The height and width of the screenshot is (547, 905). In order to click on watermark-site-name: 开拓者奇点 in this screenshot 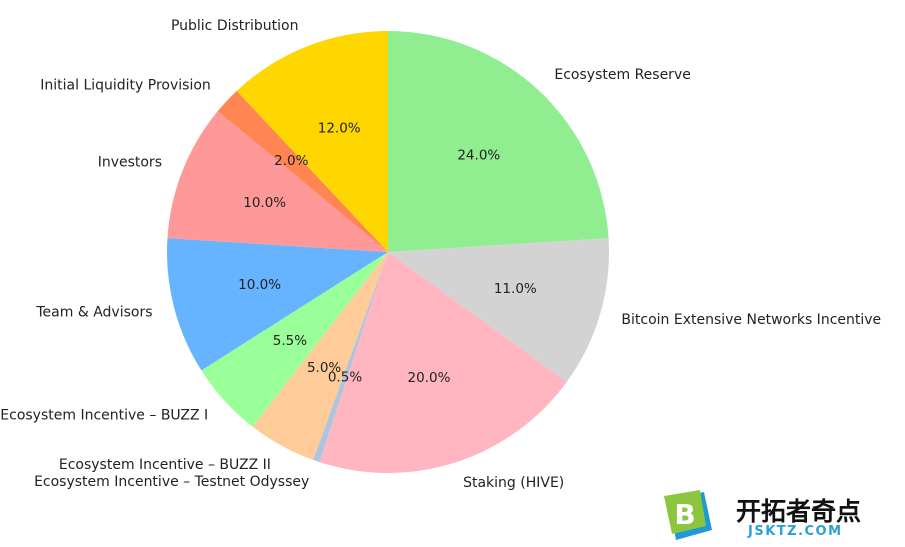, I will do `click(799, 511)`.